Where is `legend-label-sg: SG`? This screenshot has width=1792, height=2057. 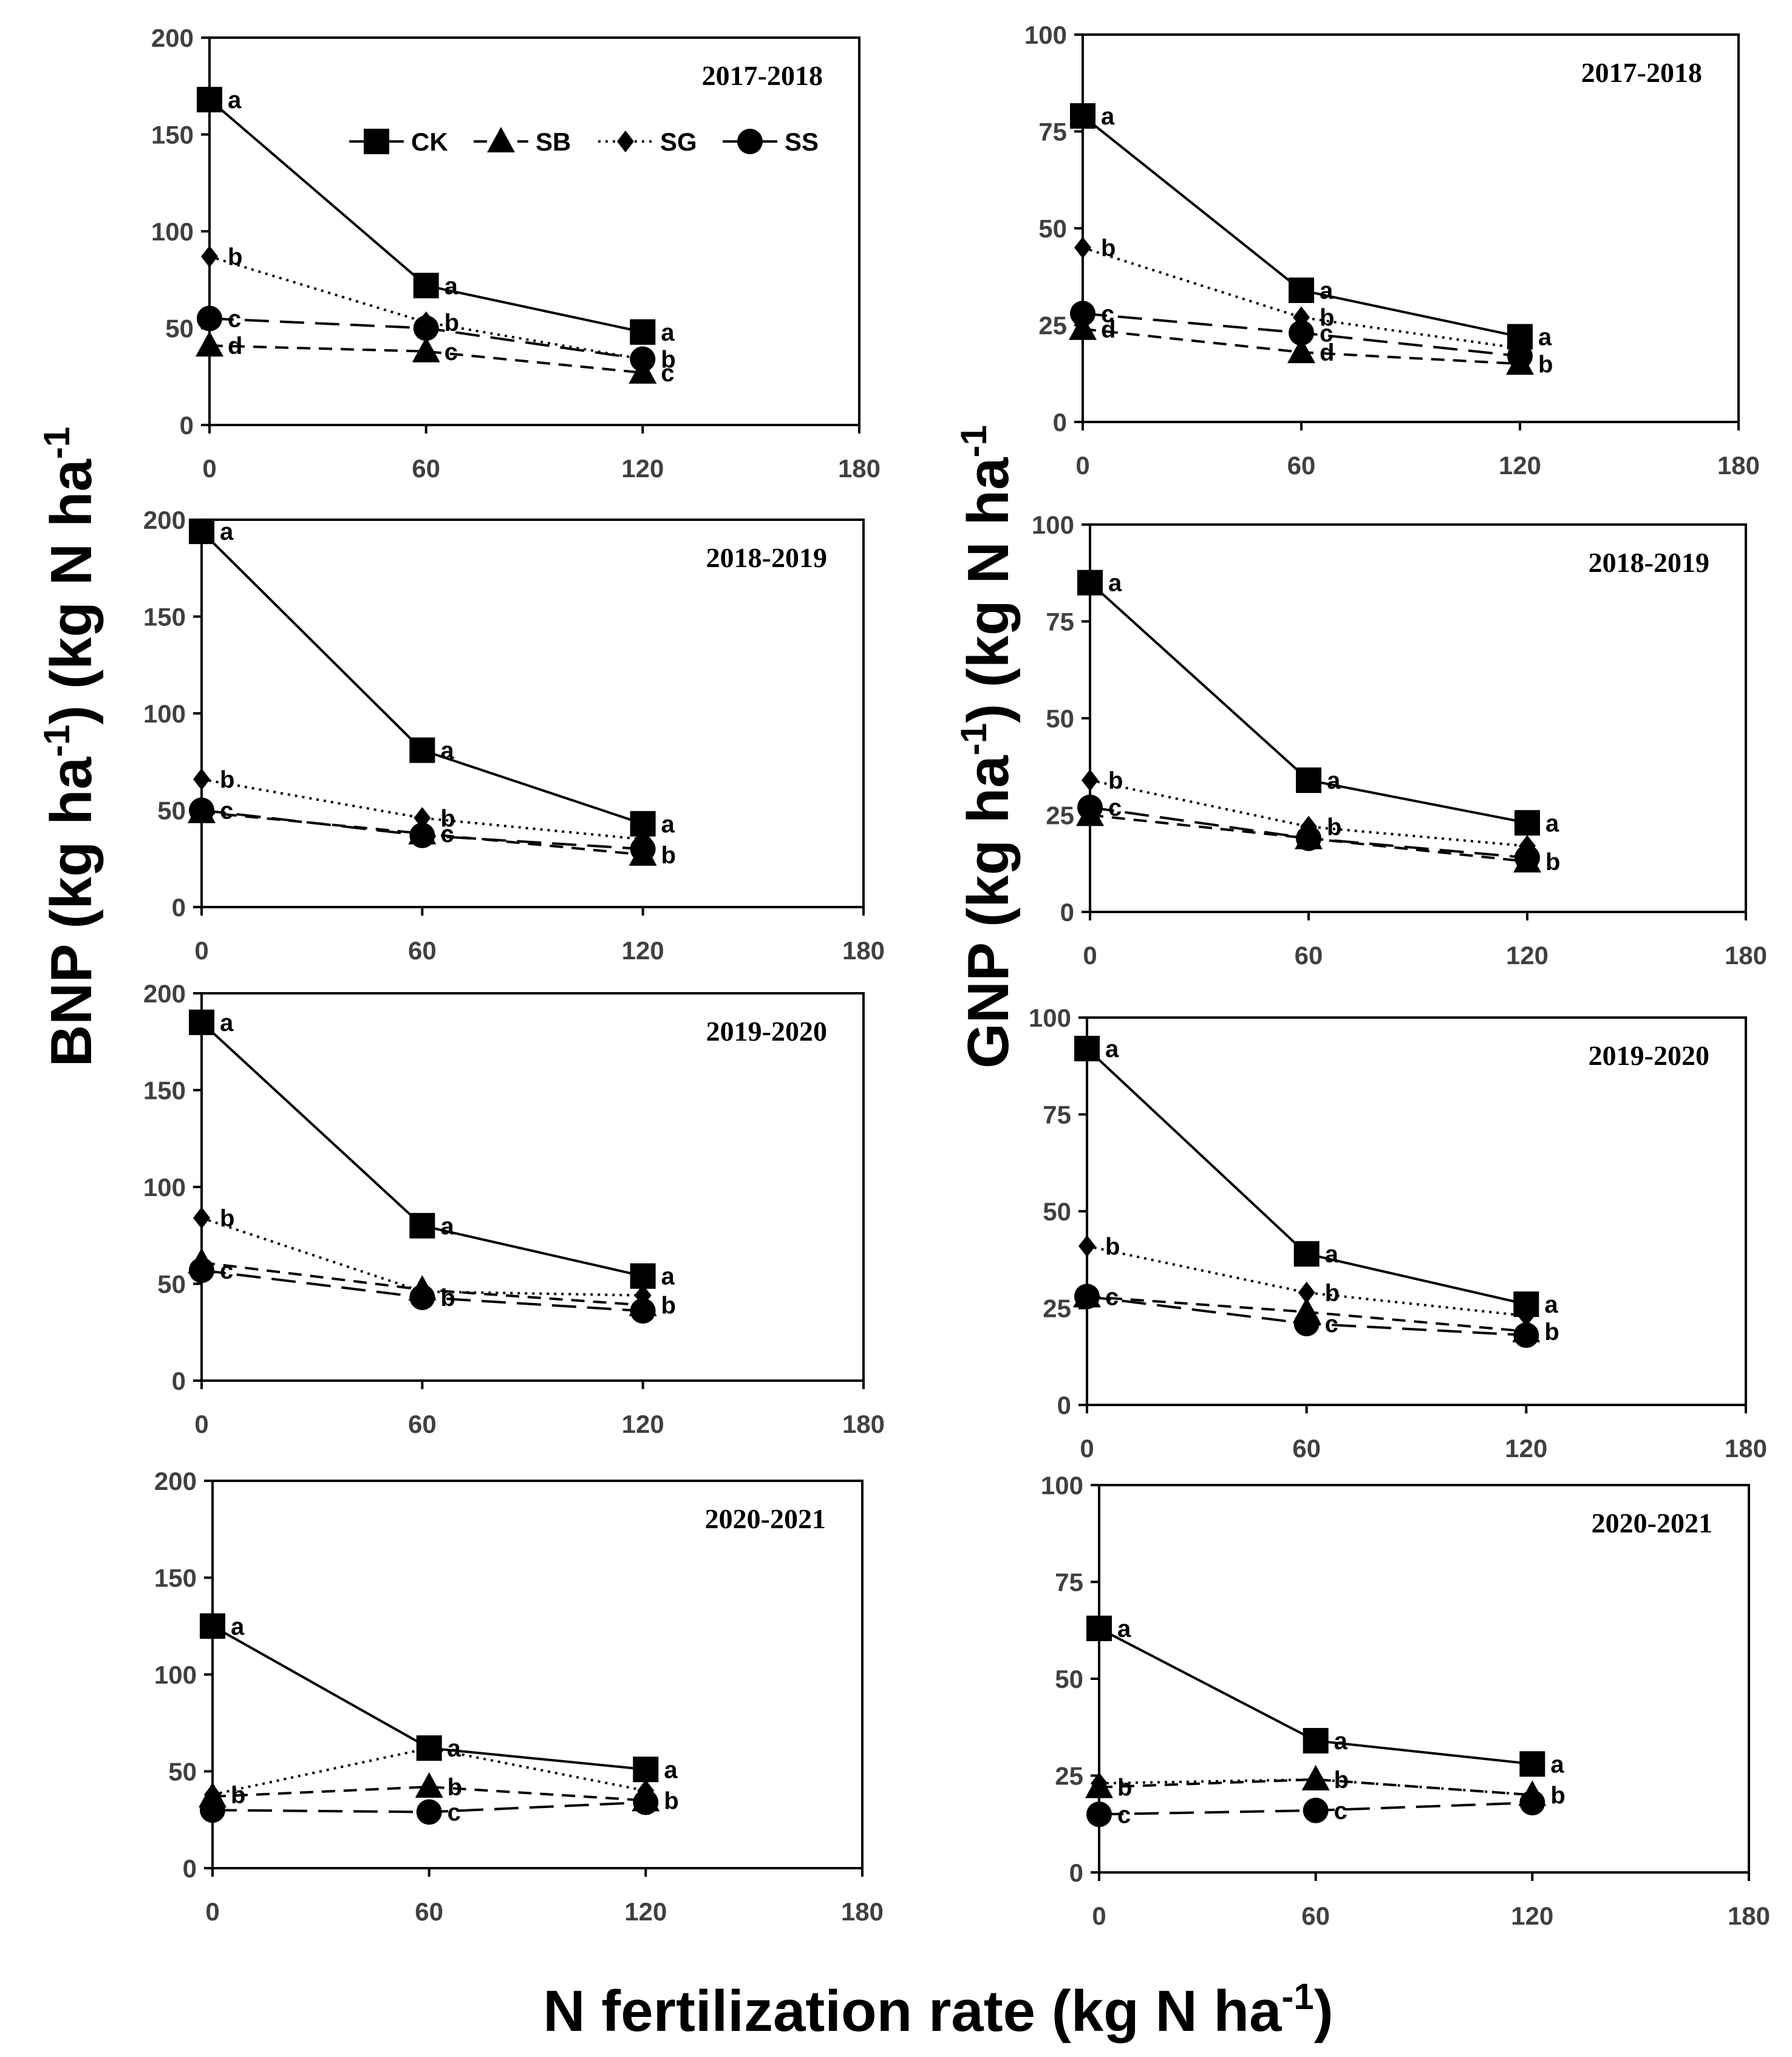 legend-label-sg: SG is located at coordinates (678, 141).